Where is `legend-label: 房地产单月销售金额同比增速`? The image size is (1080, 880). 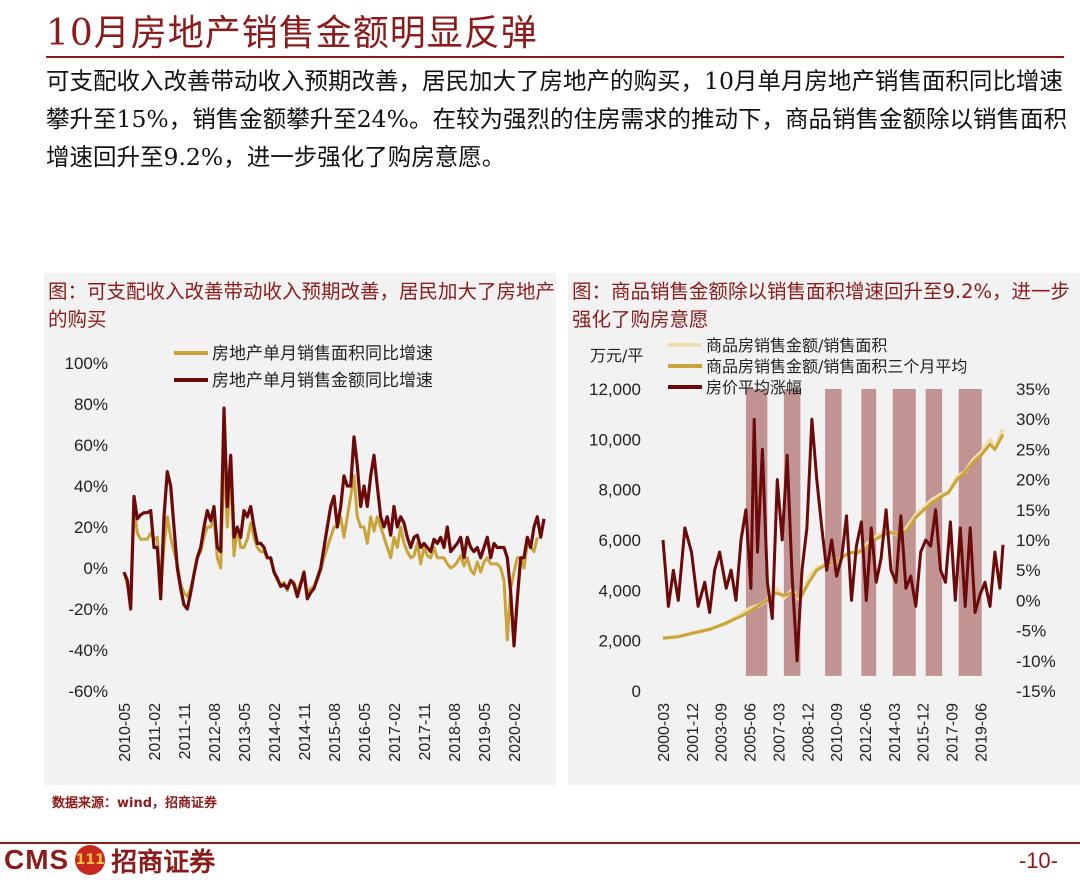
legend-label: 房地产单月销售金额同比增速 is located at coordinates (322, 381).